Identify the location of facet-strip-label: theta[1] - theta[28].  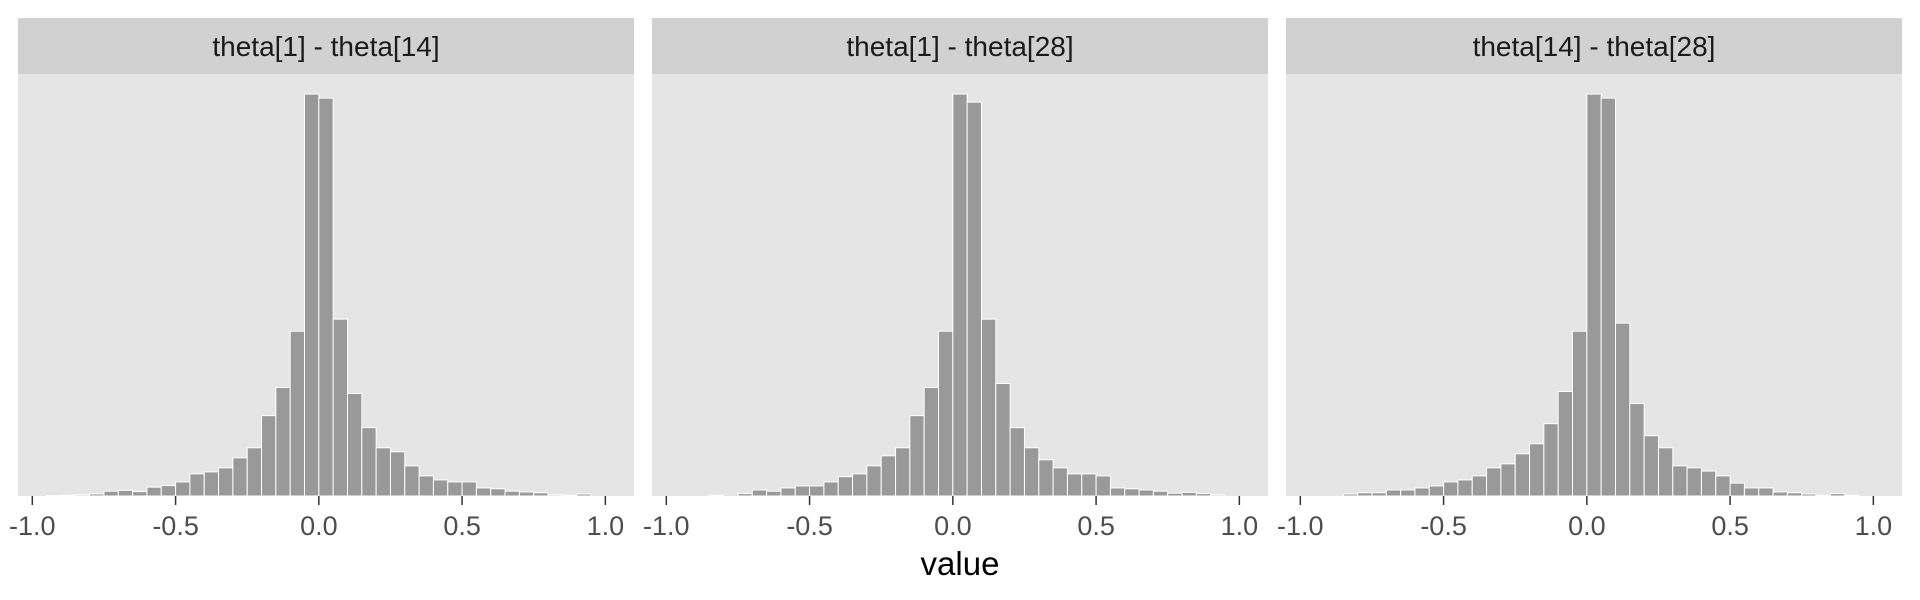
(959, 46).